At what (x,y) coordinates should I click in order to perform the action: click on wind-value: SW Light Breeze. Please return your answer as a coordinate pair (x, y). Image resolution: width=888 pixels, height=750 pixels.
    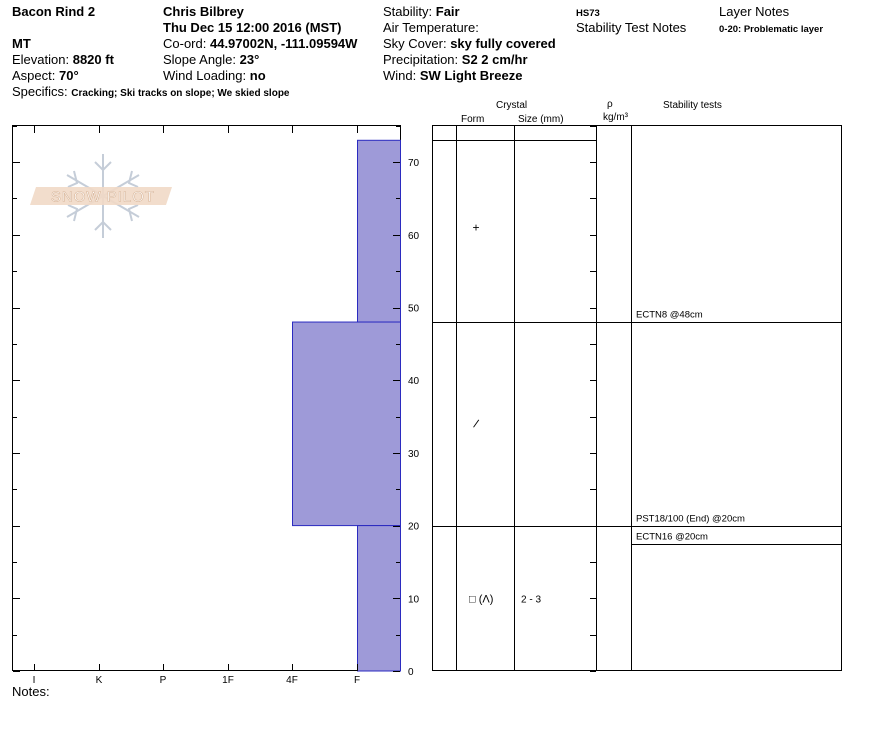
    Looking at the image, I should click on (471, 75).